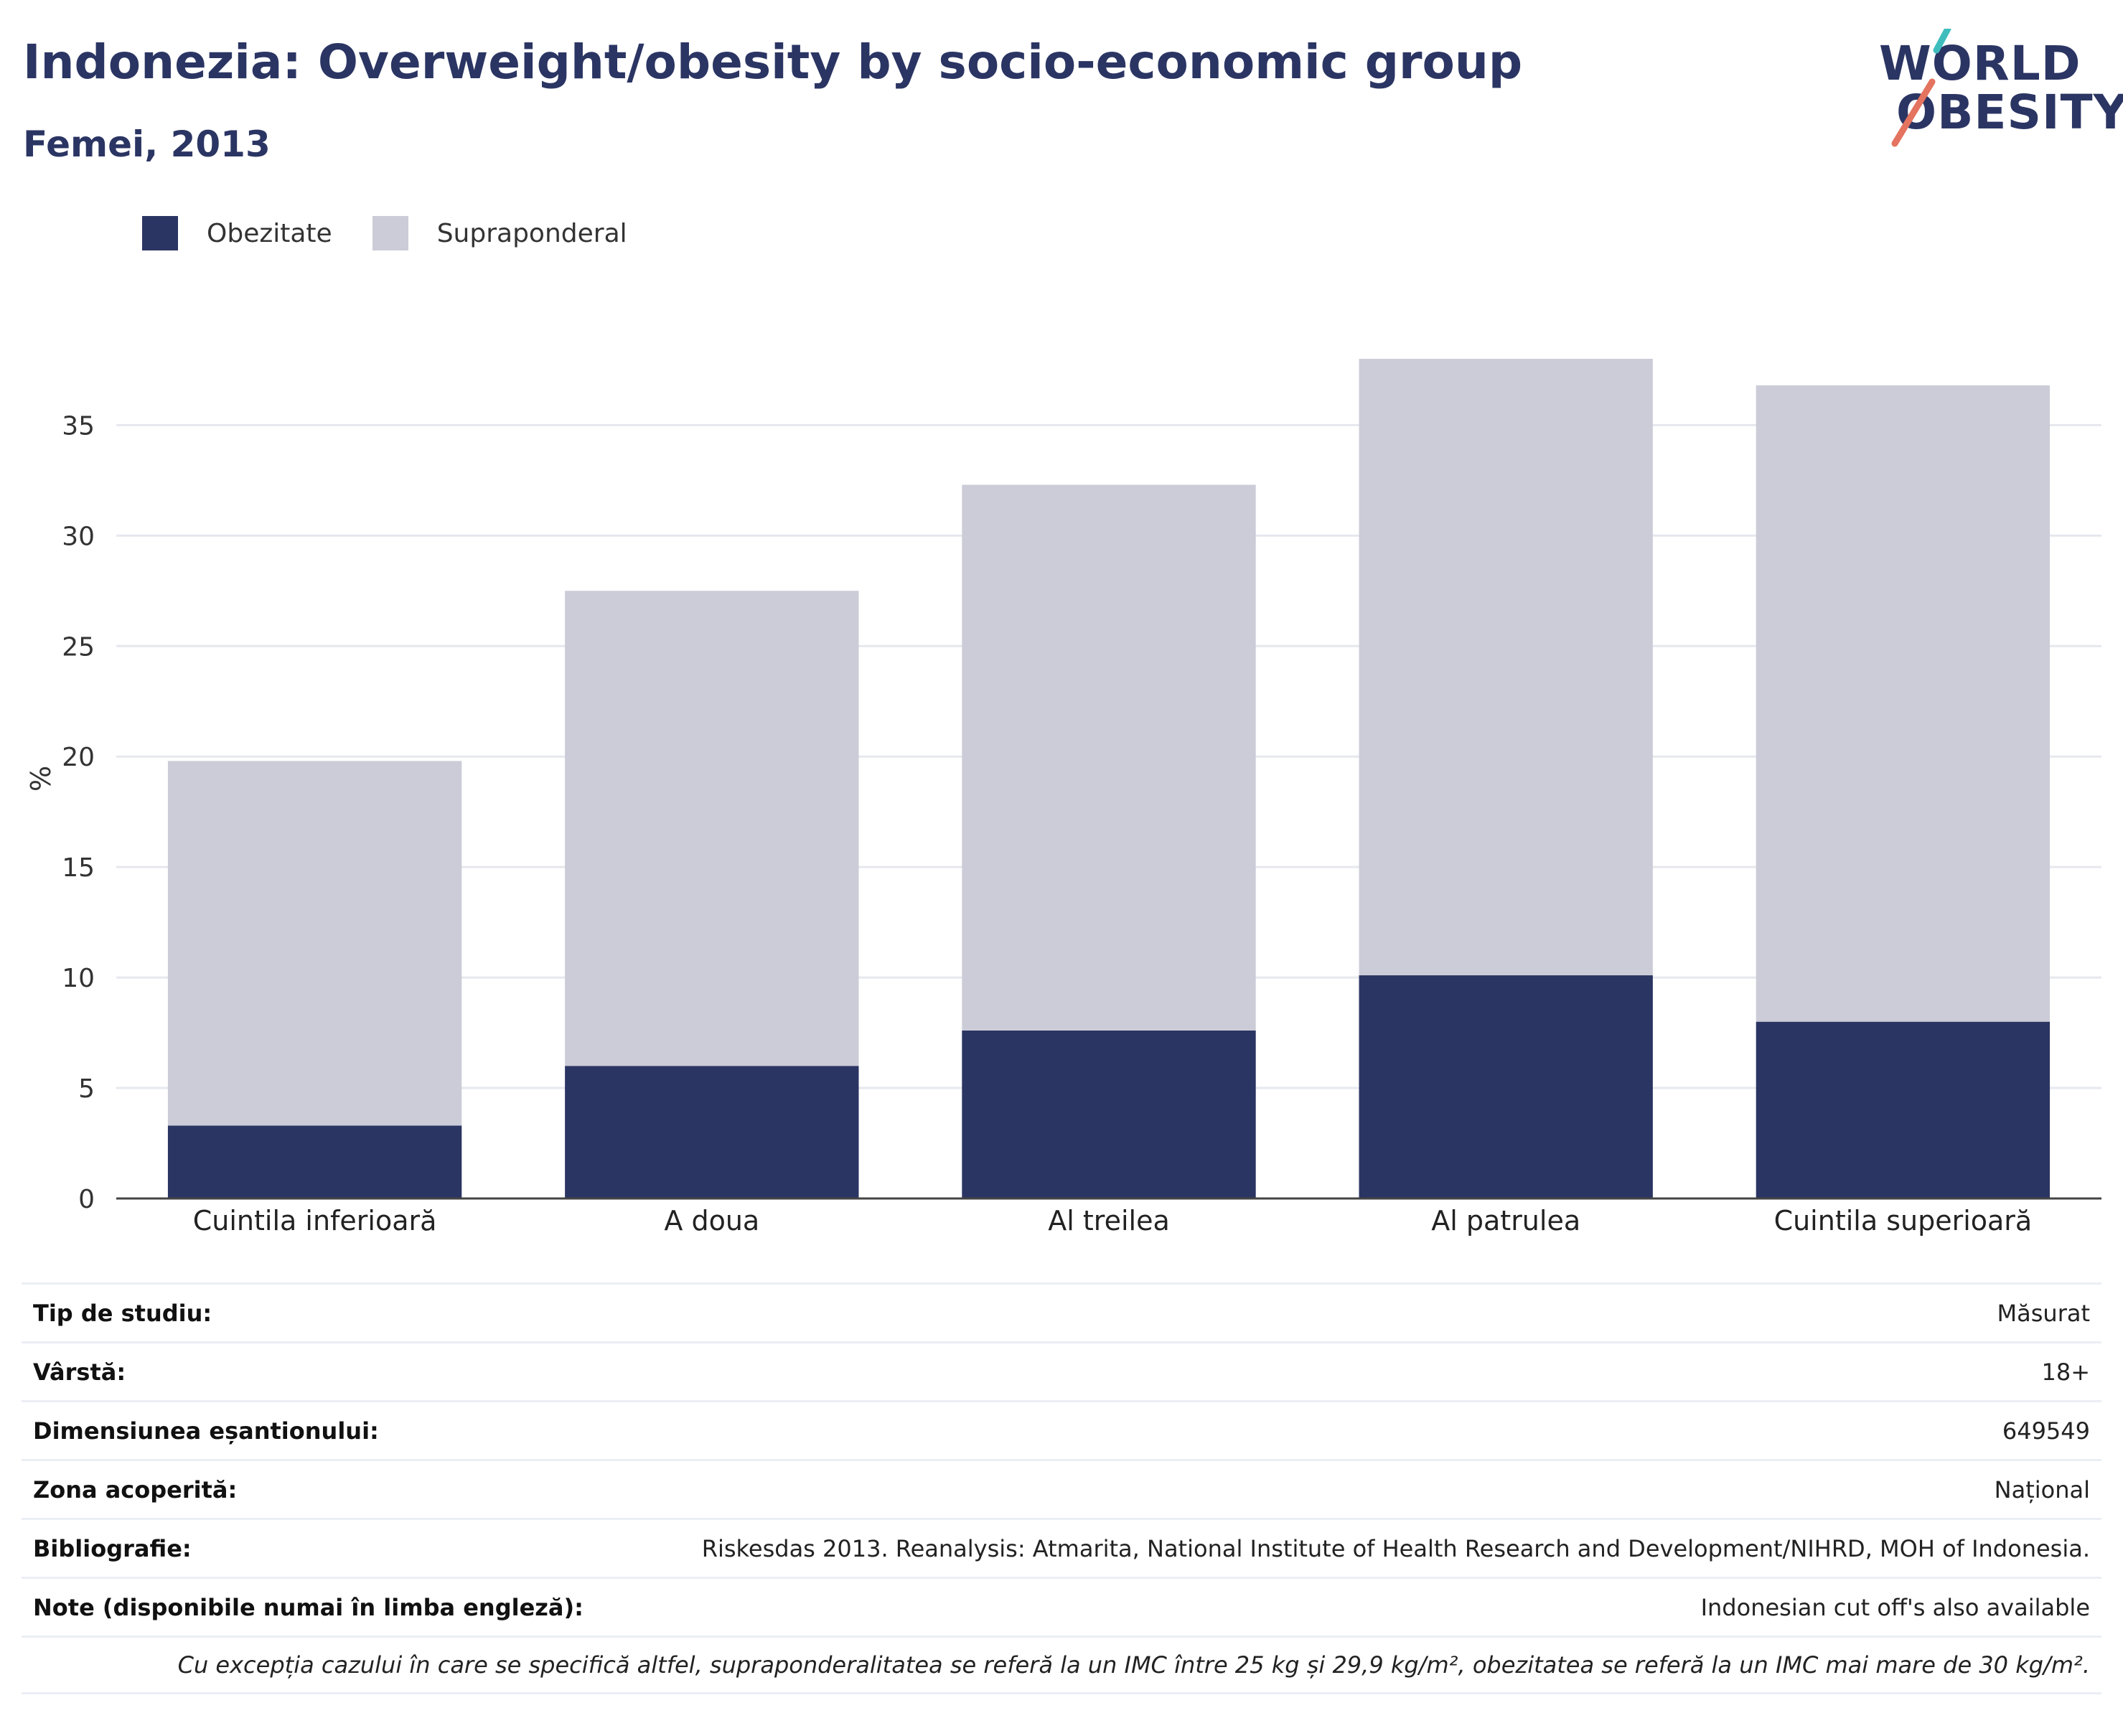 This screenshot has height=1736, width=2123. Describe the element at coordinates (112, 1548) in the screenshot. I see `meta-label: Bibliografie:` at that location.